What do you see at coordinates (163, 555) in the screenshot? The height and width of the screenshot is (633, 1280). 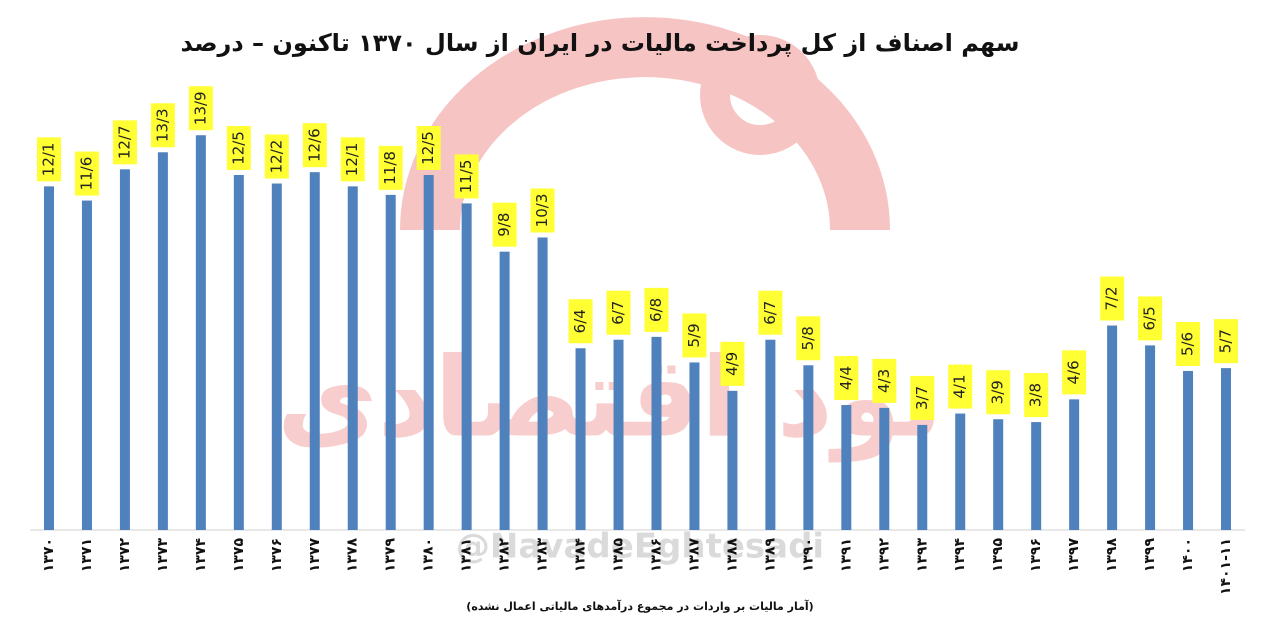 I see `x-tick-label: ۱۳۷۳` at bounding box center [163, 555].